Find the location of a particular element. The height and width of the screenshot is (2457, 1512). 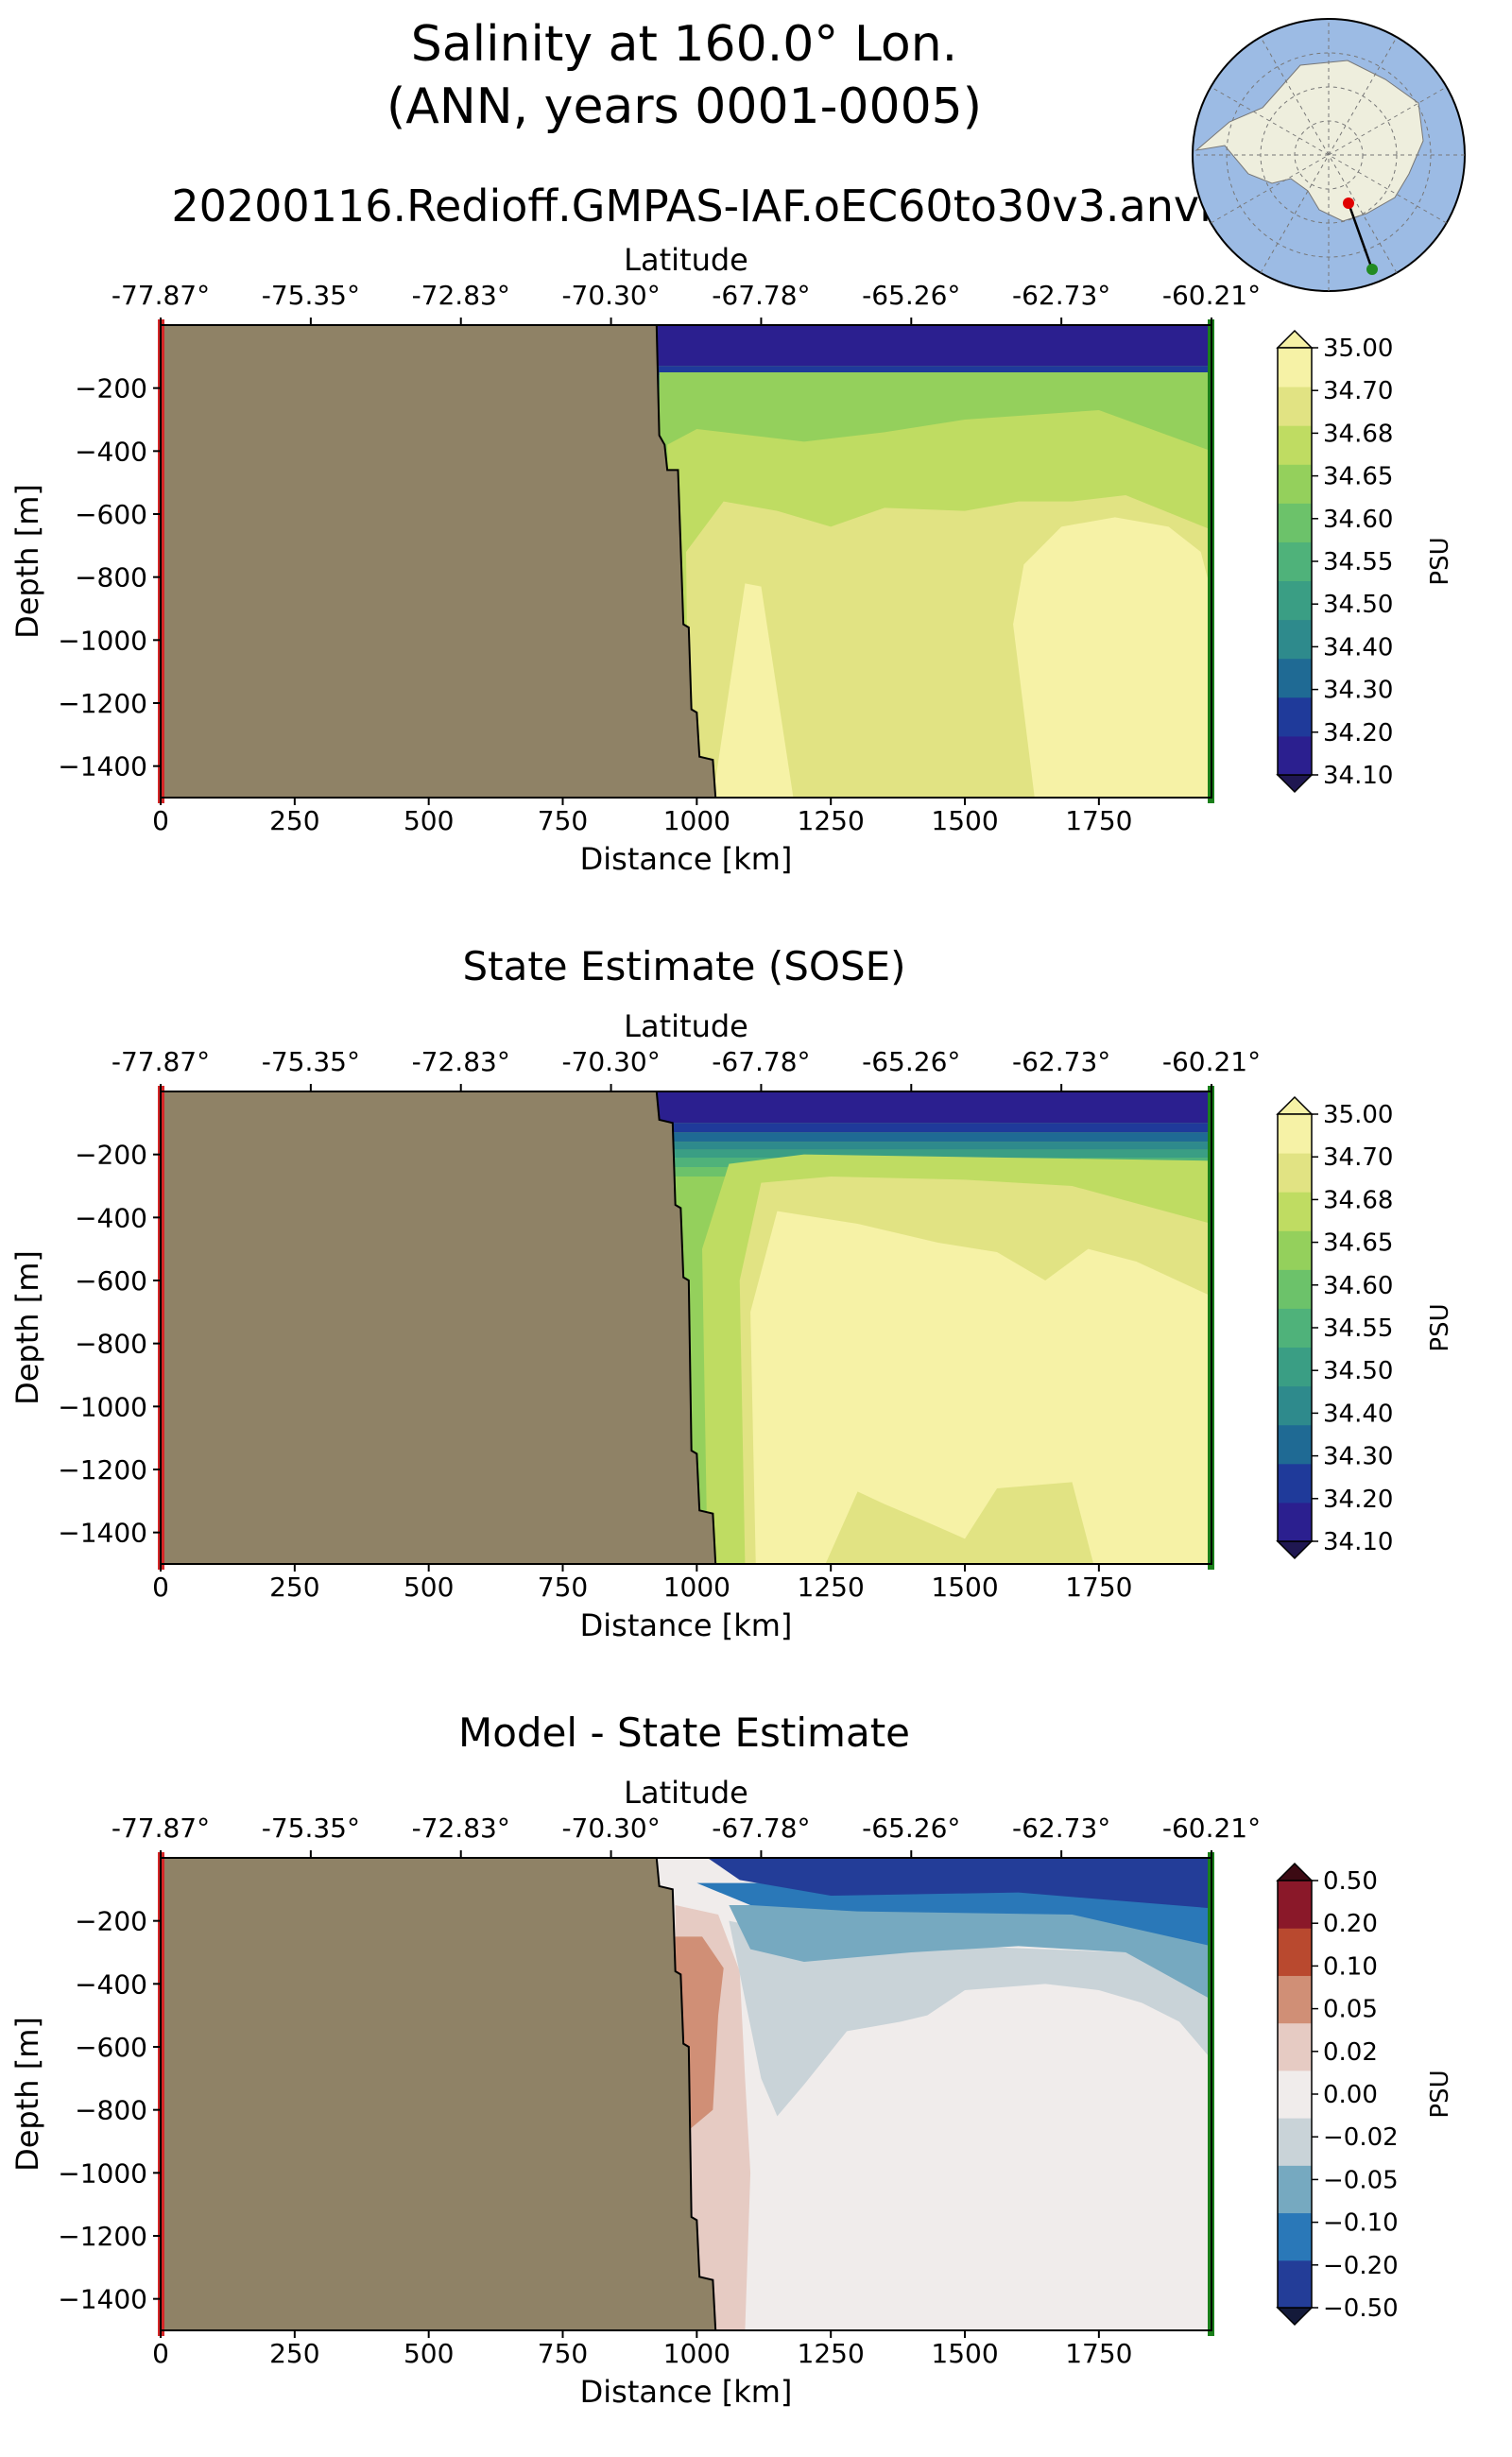

plot-frame is located at coordinates (686, 561).